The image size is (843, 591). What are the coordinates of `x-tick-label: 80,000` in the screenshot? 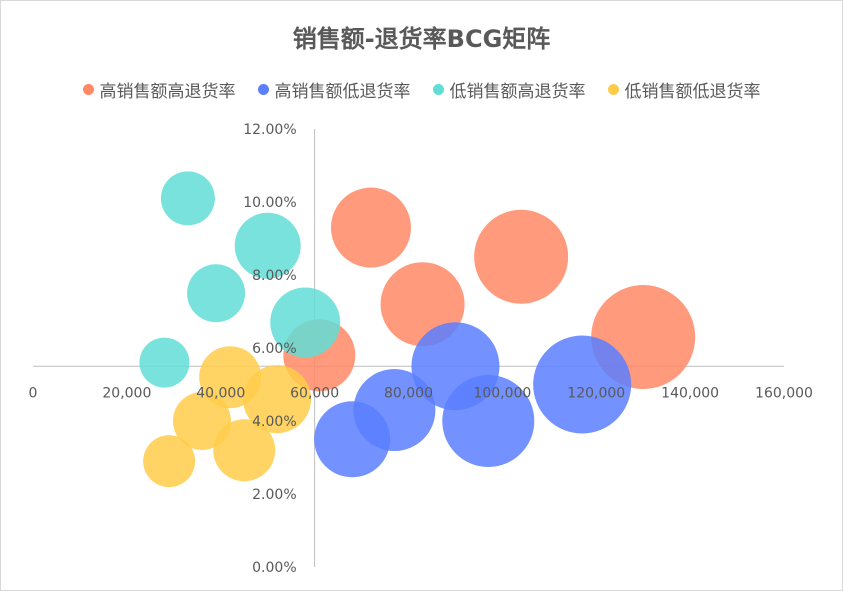 It's located at (408, 393).